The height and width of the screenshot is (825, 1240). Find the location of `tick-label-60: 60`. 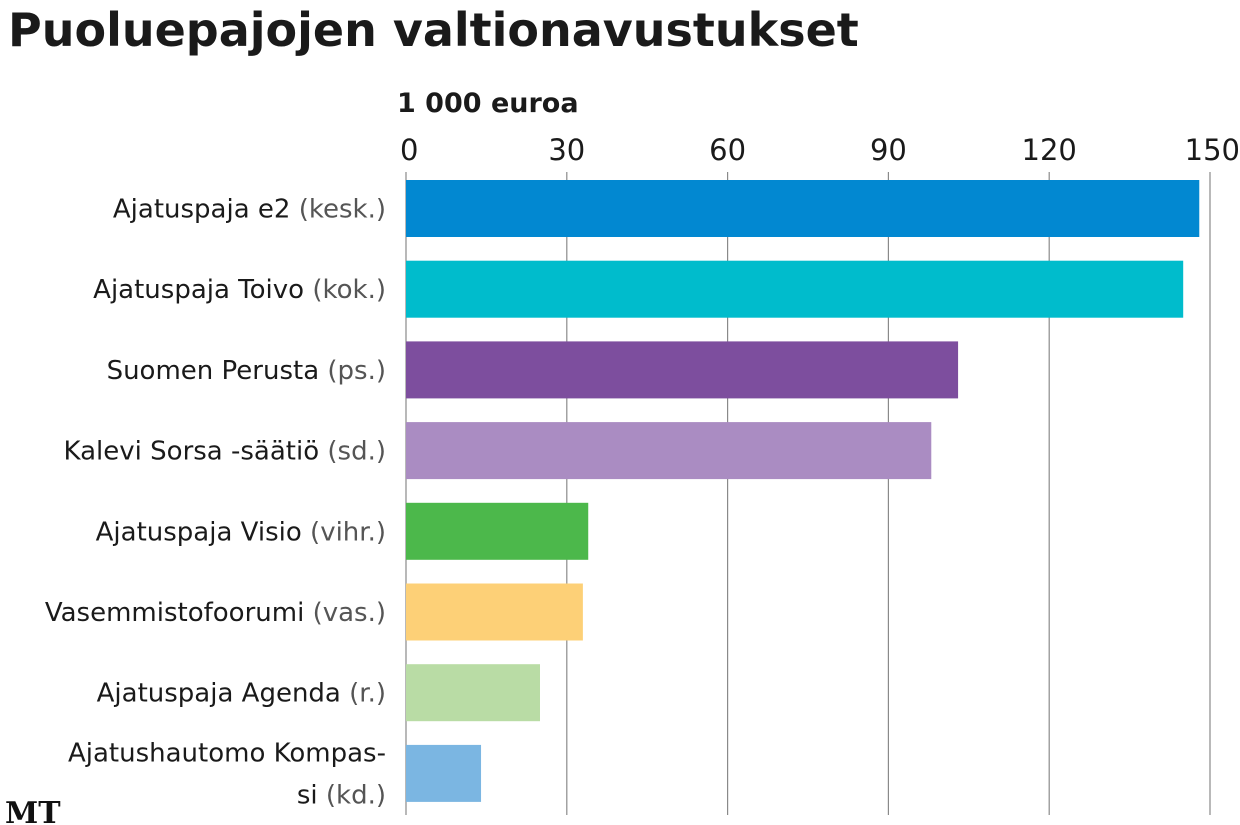

tick-label-60: 60 is located at coordinates (727, 150).